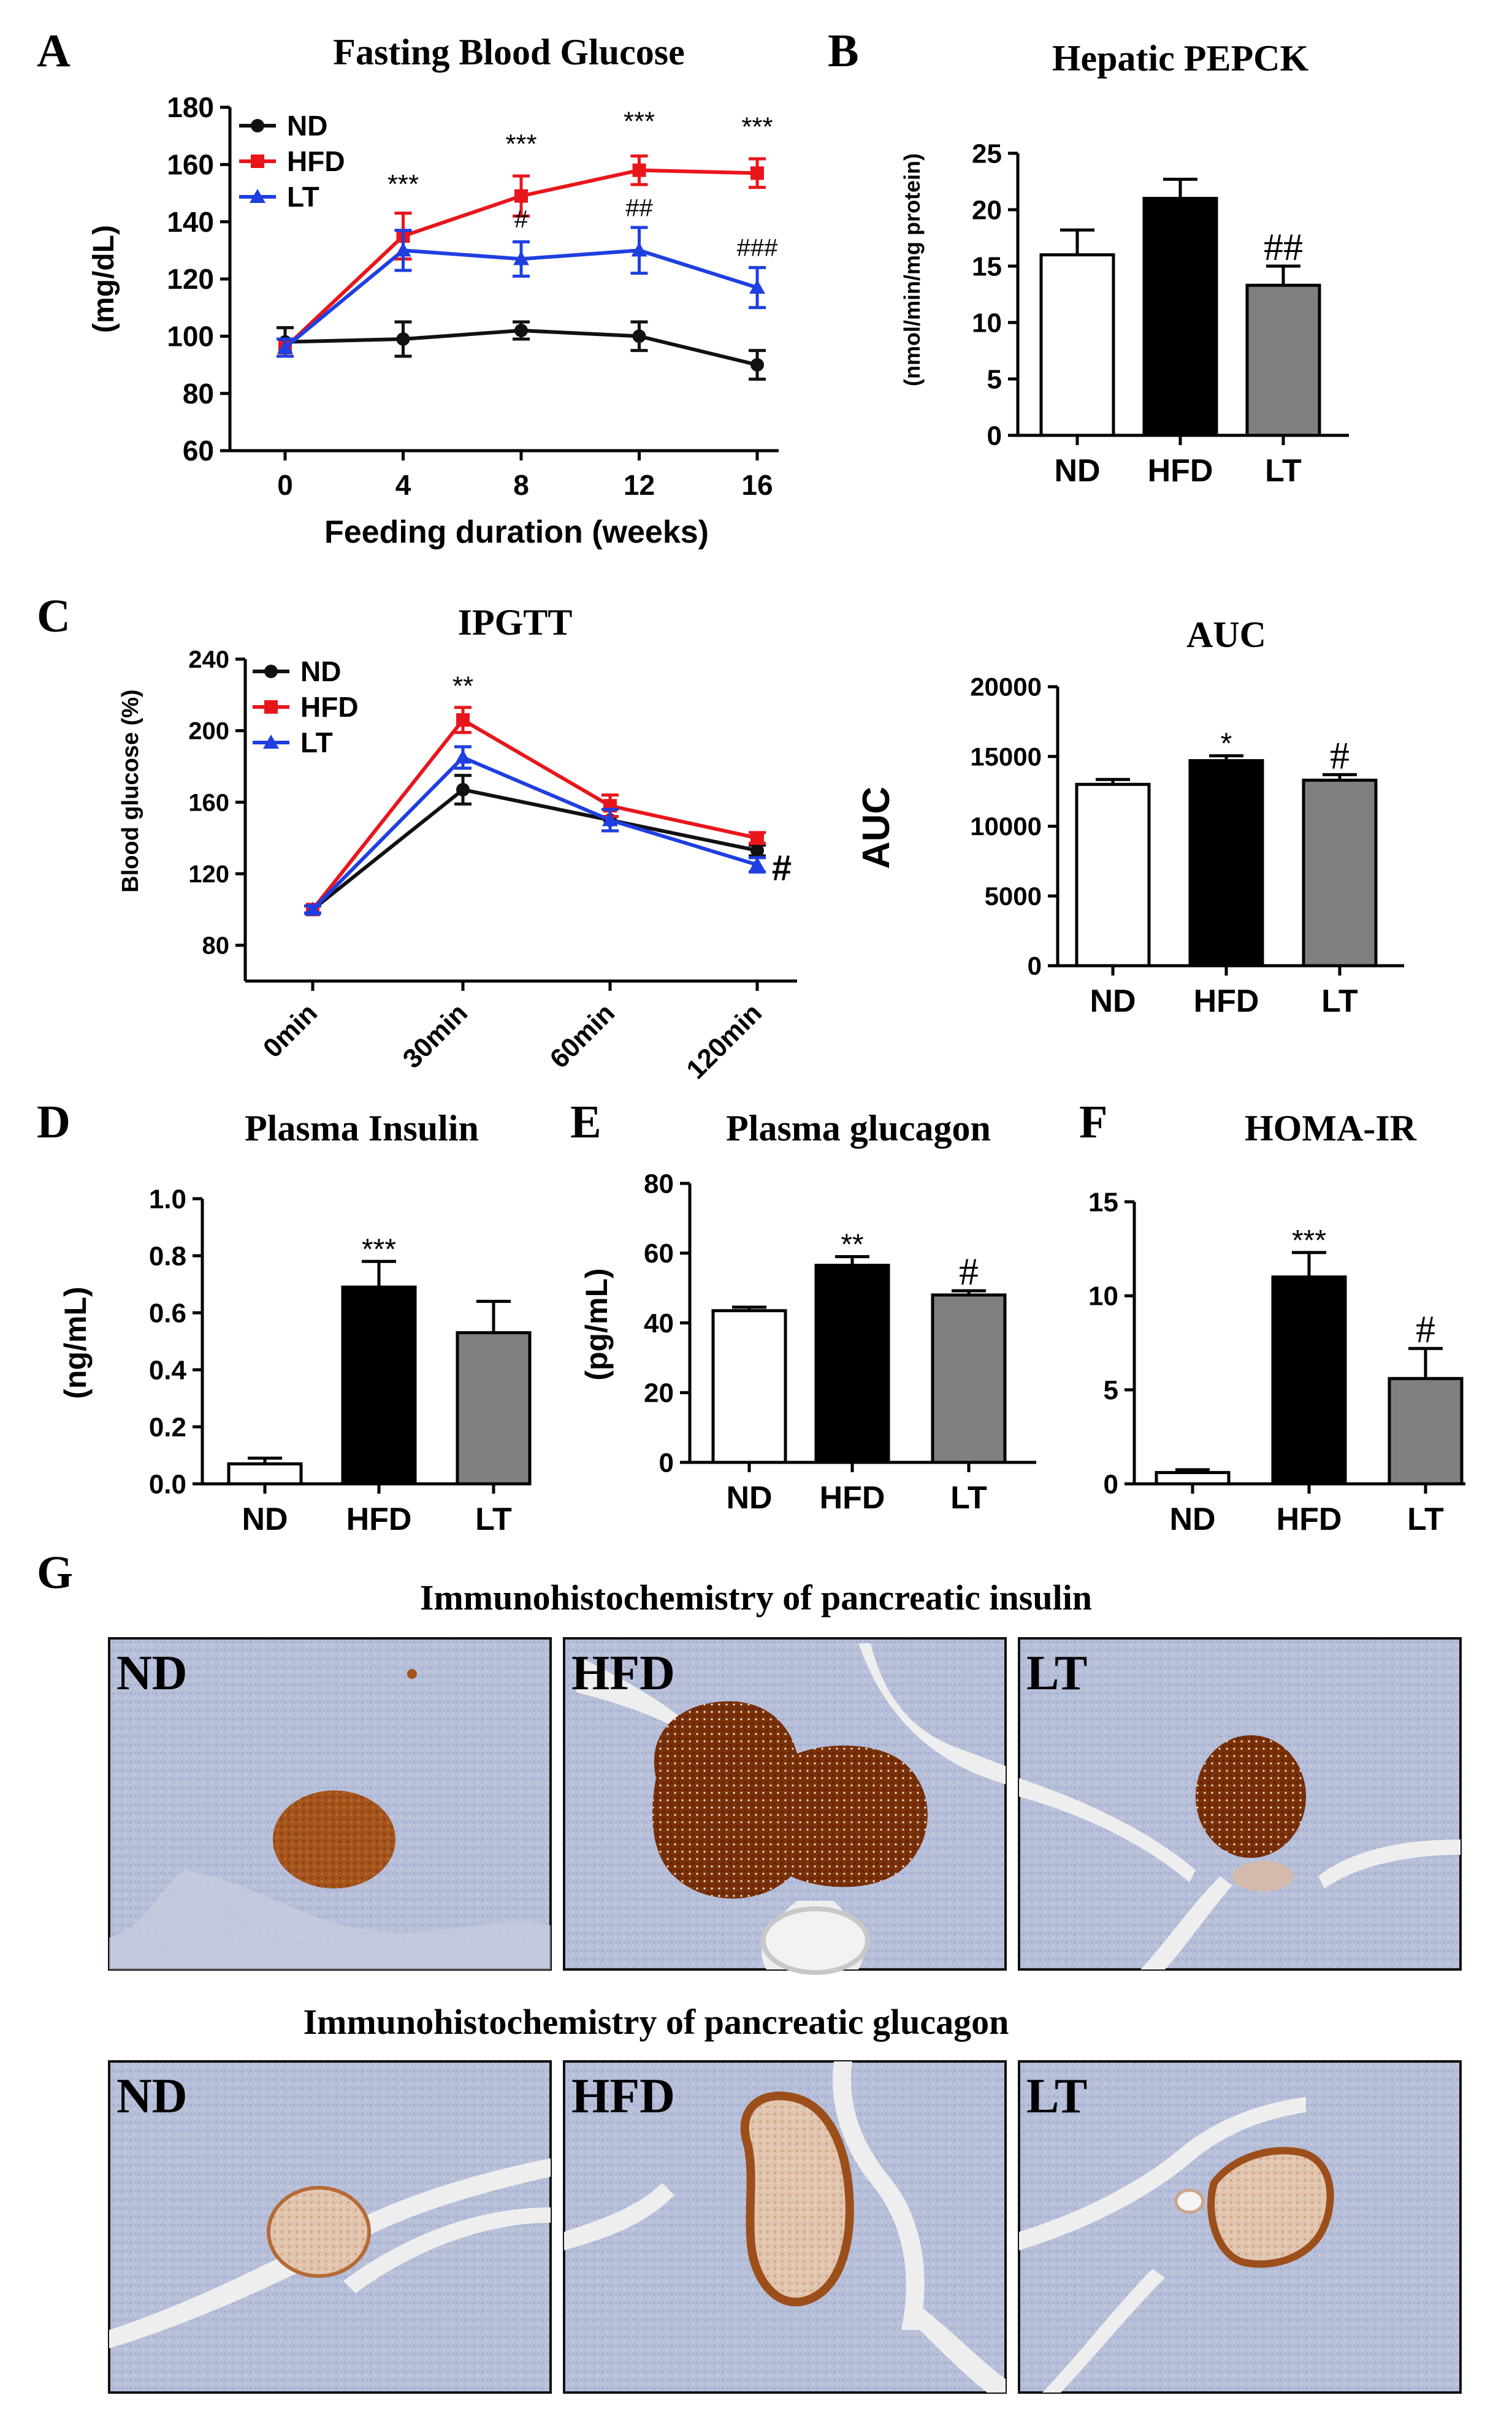 The height and width of the screenshot is (2433, 1512). I want to click on legend-label-c-ipgtt-hfd: HFD, so click(329, 707).